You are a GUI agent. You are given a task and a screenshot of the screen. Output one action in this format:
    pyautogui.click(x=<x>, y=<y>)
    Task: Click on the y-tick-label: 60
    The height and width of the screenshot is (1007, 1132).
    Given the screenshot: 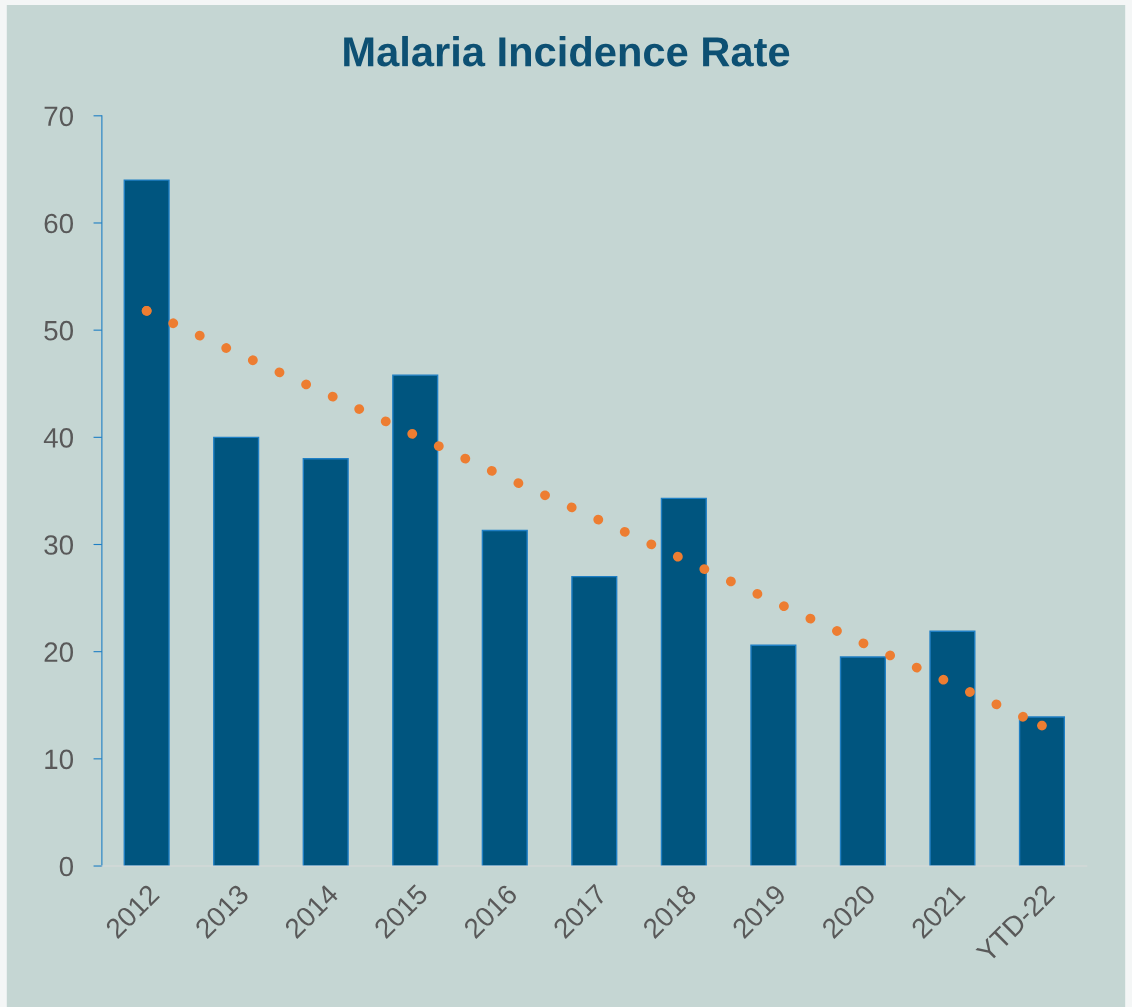 What is the action you would take?
    pyautogui.click(x=59, y=223)
    